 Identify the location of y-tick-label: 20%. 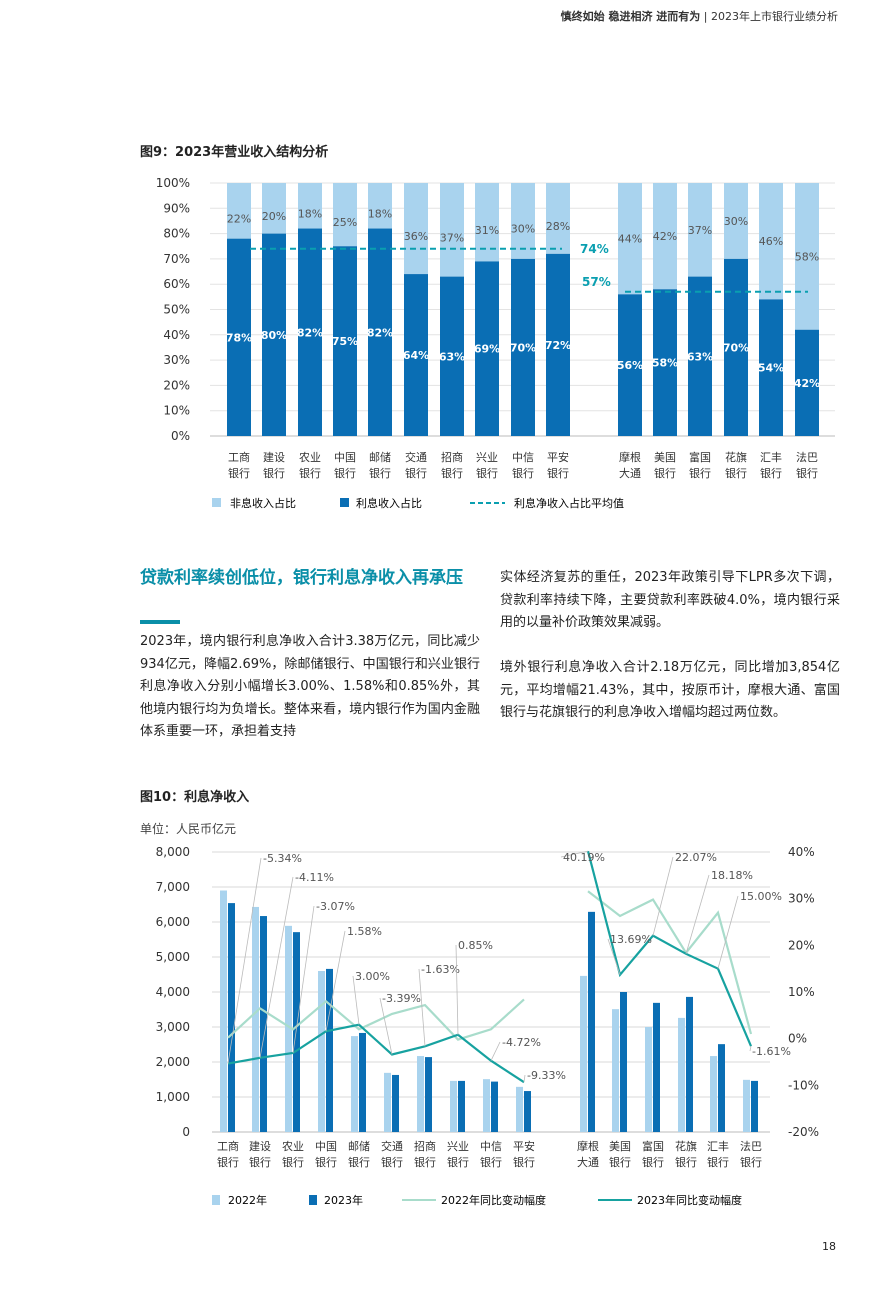
(176, 385).